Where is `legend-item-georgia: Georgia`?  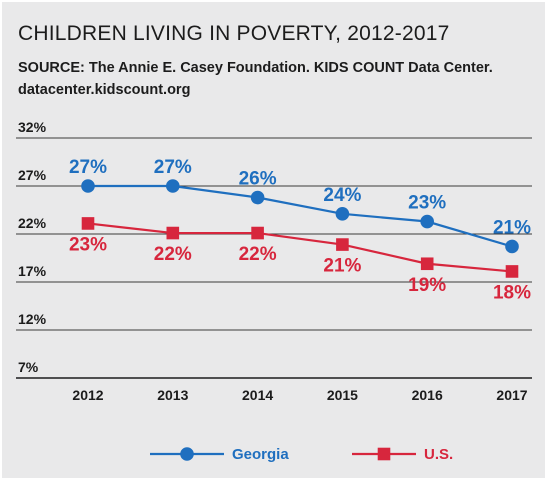
legend-item-georgia: Georgia is located at coordinates (219, 454).